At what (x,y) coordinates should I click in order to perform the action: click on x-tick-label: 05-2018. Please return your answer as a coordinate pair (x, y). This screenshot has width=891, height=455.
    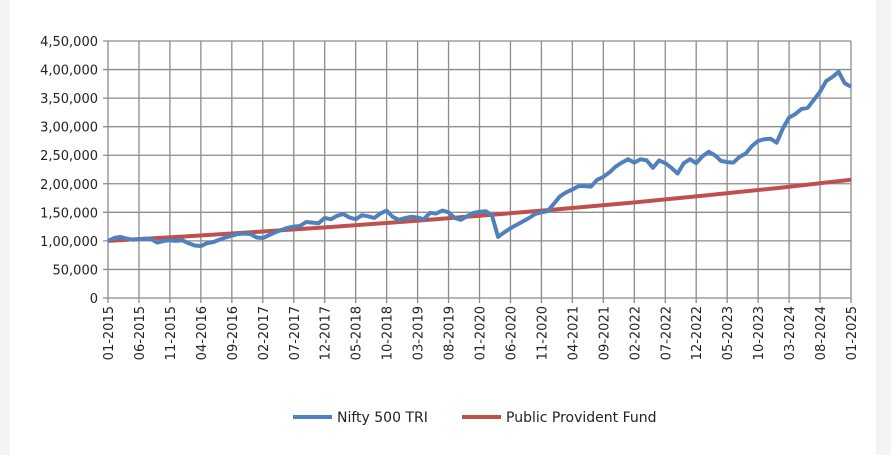
    Looking at the image, I should click on (357, 333).